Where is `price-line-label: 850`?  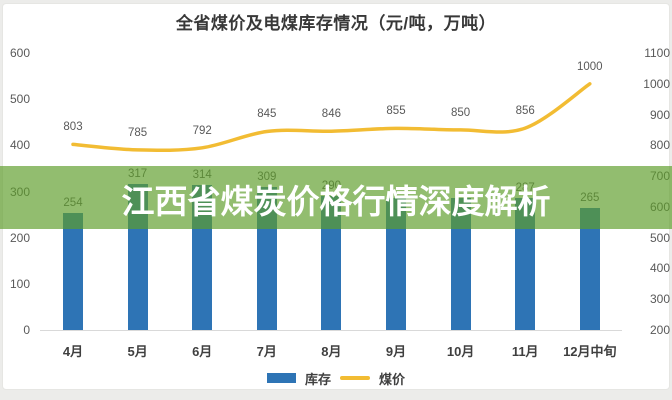 price-line-label: 850 is located at coordinates (461, 112).